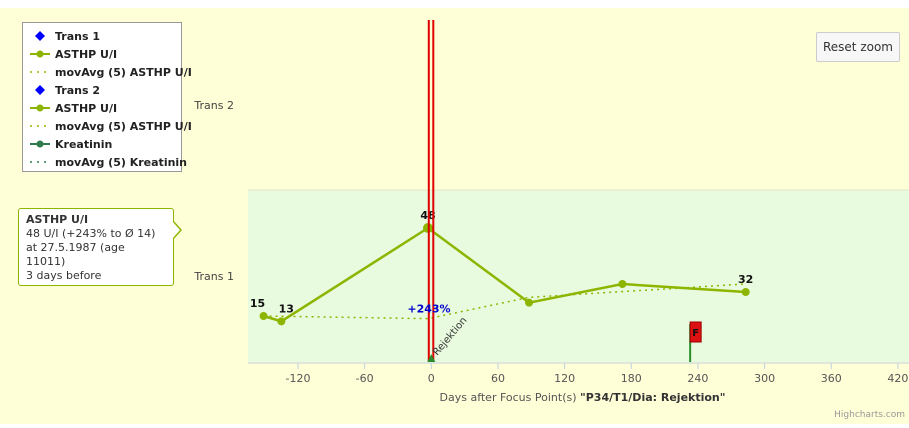 This screenshot has height=428, width=909. I want to click on reset-zoom-button: Reset zoom, so click(858, 47).